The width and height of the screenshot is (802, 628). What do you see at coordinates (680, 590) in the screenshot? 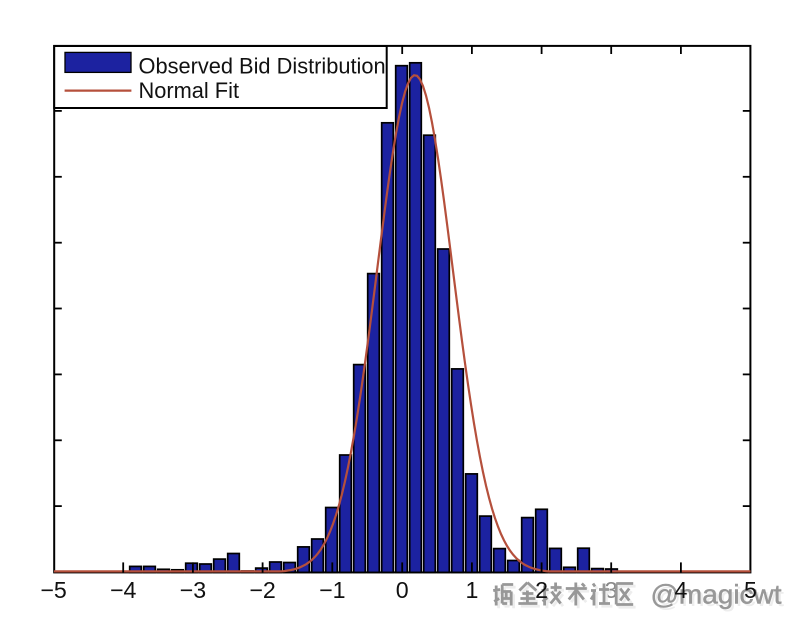
I see `svg-text: 4` at bounding box center [680, 590].